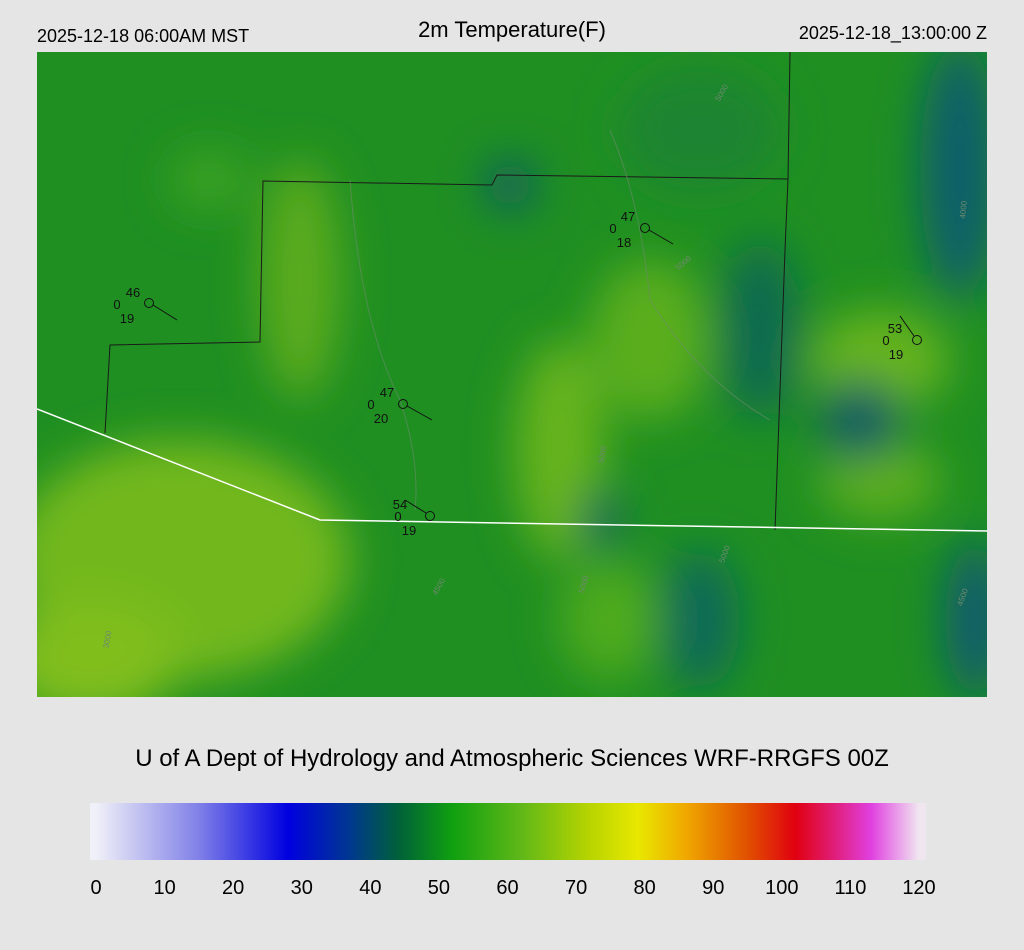 Image resolution: width=1024 pixels, height=950 pixels. What do you see at coordinates (145, 305) in the screenshot?
I see `station: 46 0 19` at bounding box center [145, 305].